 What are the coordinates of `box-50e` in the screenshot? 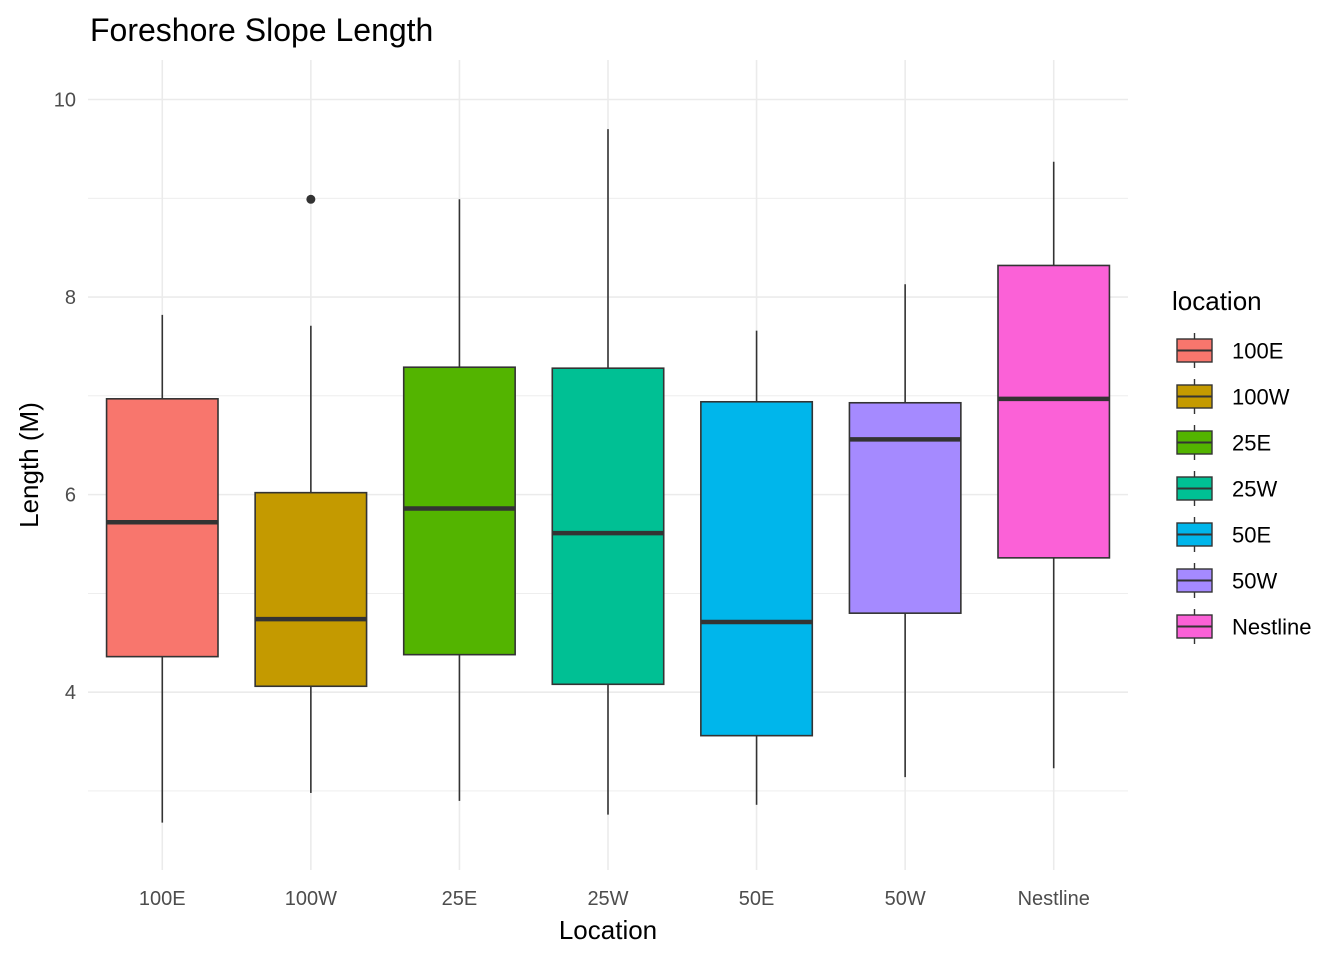 It's located at (757, 567).